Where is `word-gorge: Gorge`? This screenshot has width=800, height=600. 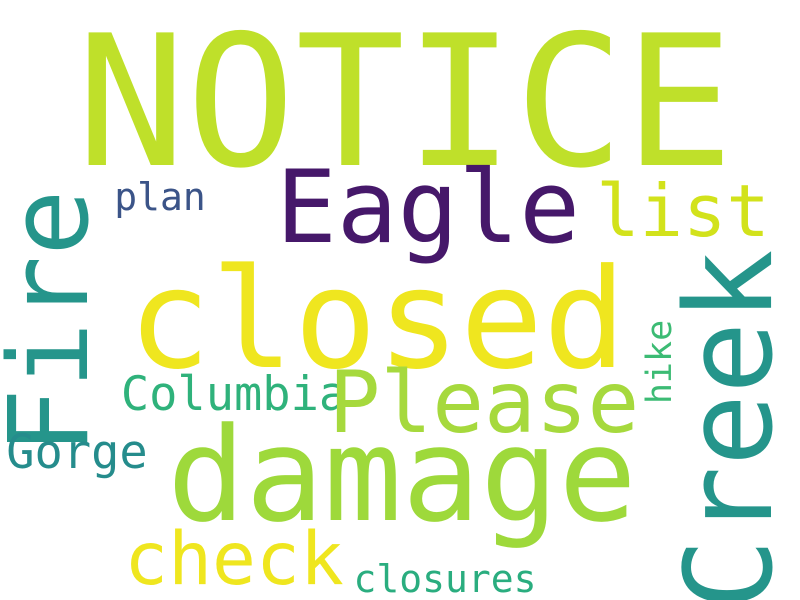
word-gorge: Gorge is located at coordinates (76, 452).